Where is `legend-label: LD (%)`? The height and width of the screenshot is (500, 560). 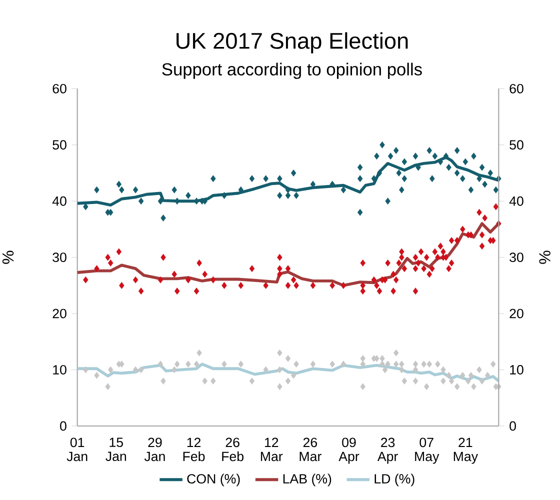
legend-label: LD (%) is located at coordinates (394, 480).